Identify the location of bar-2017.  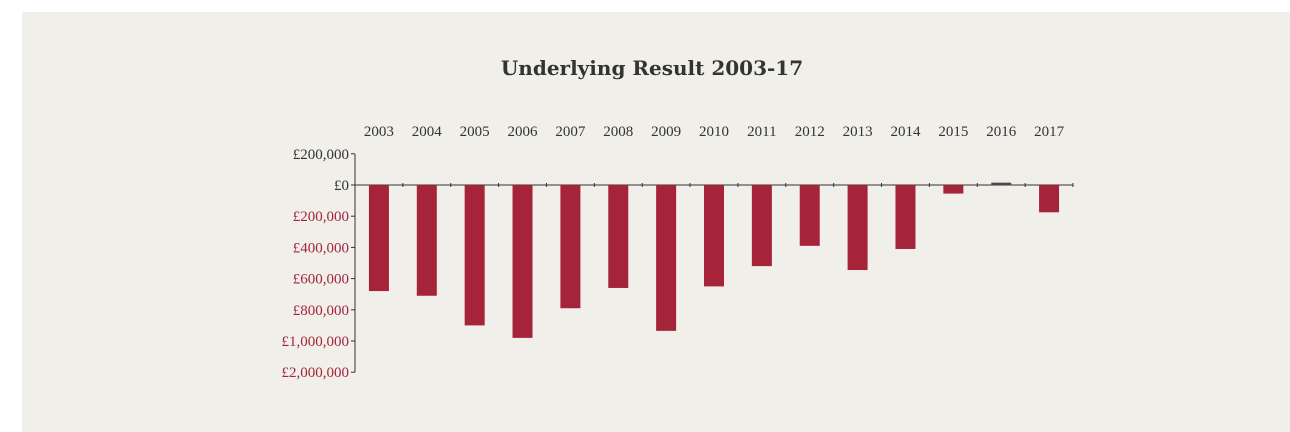
(1049, 199).